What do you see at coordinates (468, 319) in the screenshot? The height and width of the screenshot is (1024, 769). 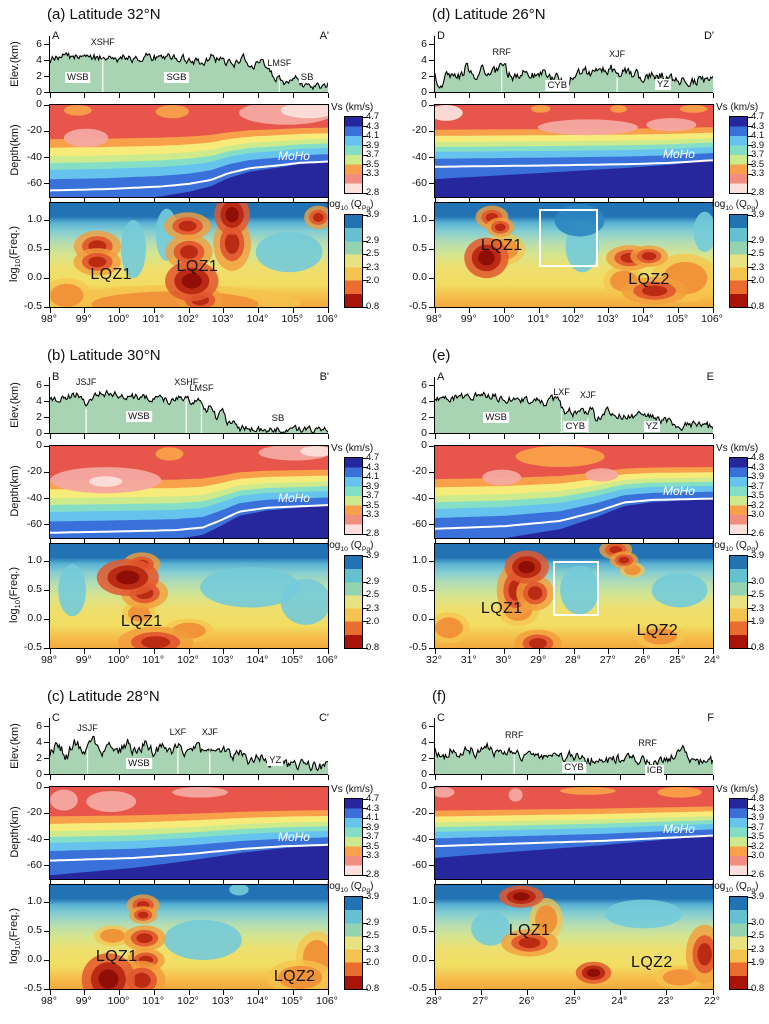 I see `x-tick-label: 99°` at bounding box center [468, 319].